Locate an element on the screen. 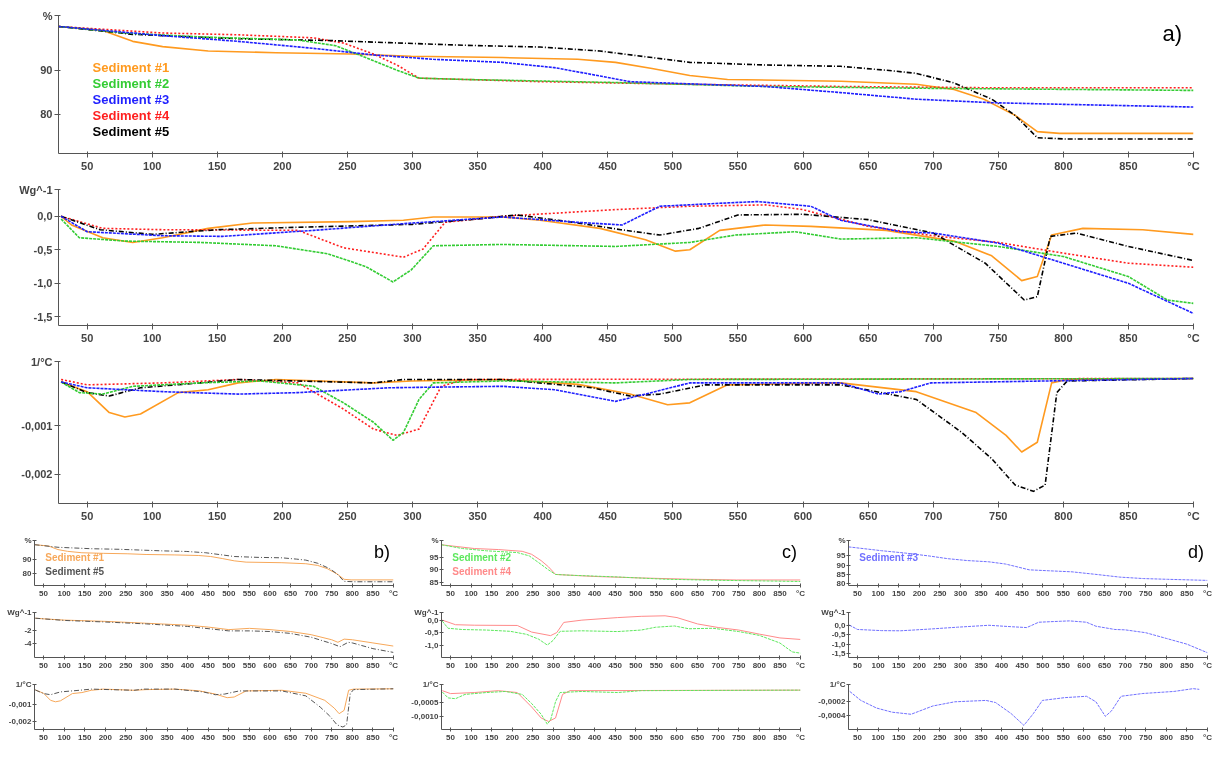 The width and height of the screenshot is (1223, 758). y-tick-label: -0,5 is located at coordinates (839, 635).